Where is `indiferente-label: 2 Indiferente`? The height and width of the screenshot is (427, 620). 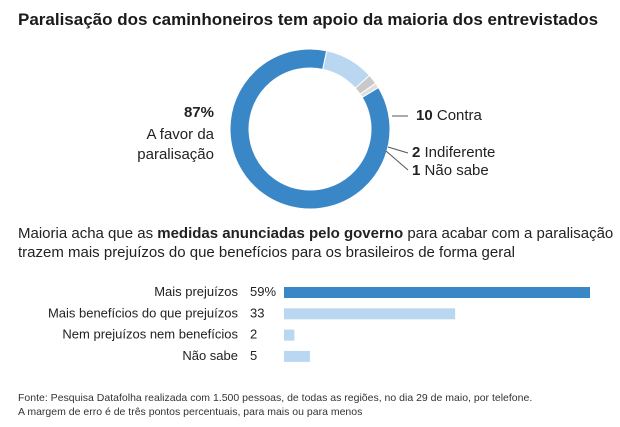 indiferente-label: 2 Indiferente is located at coordinates (453, 153).